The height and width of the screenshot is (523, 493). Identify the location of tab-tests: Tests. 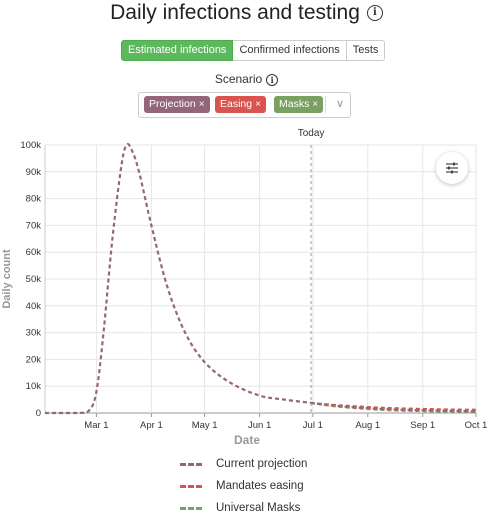
(366, 50).